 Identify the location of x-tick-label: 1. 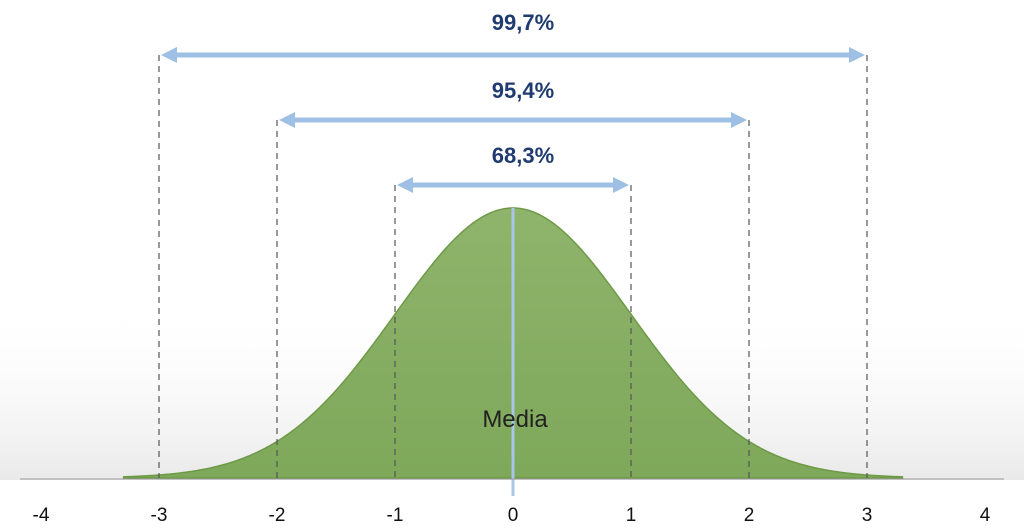
(631, 515).